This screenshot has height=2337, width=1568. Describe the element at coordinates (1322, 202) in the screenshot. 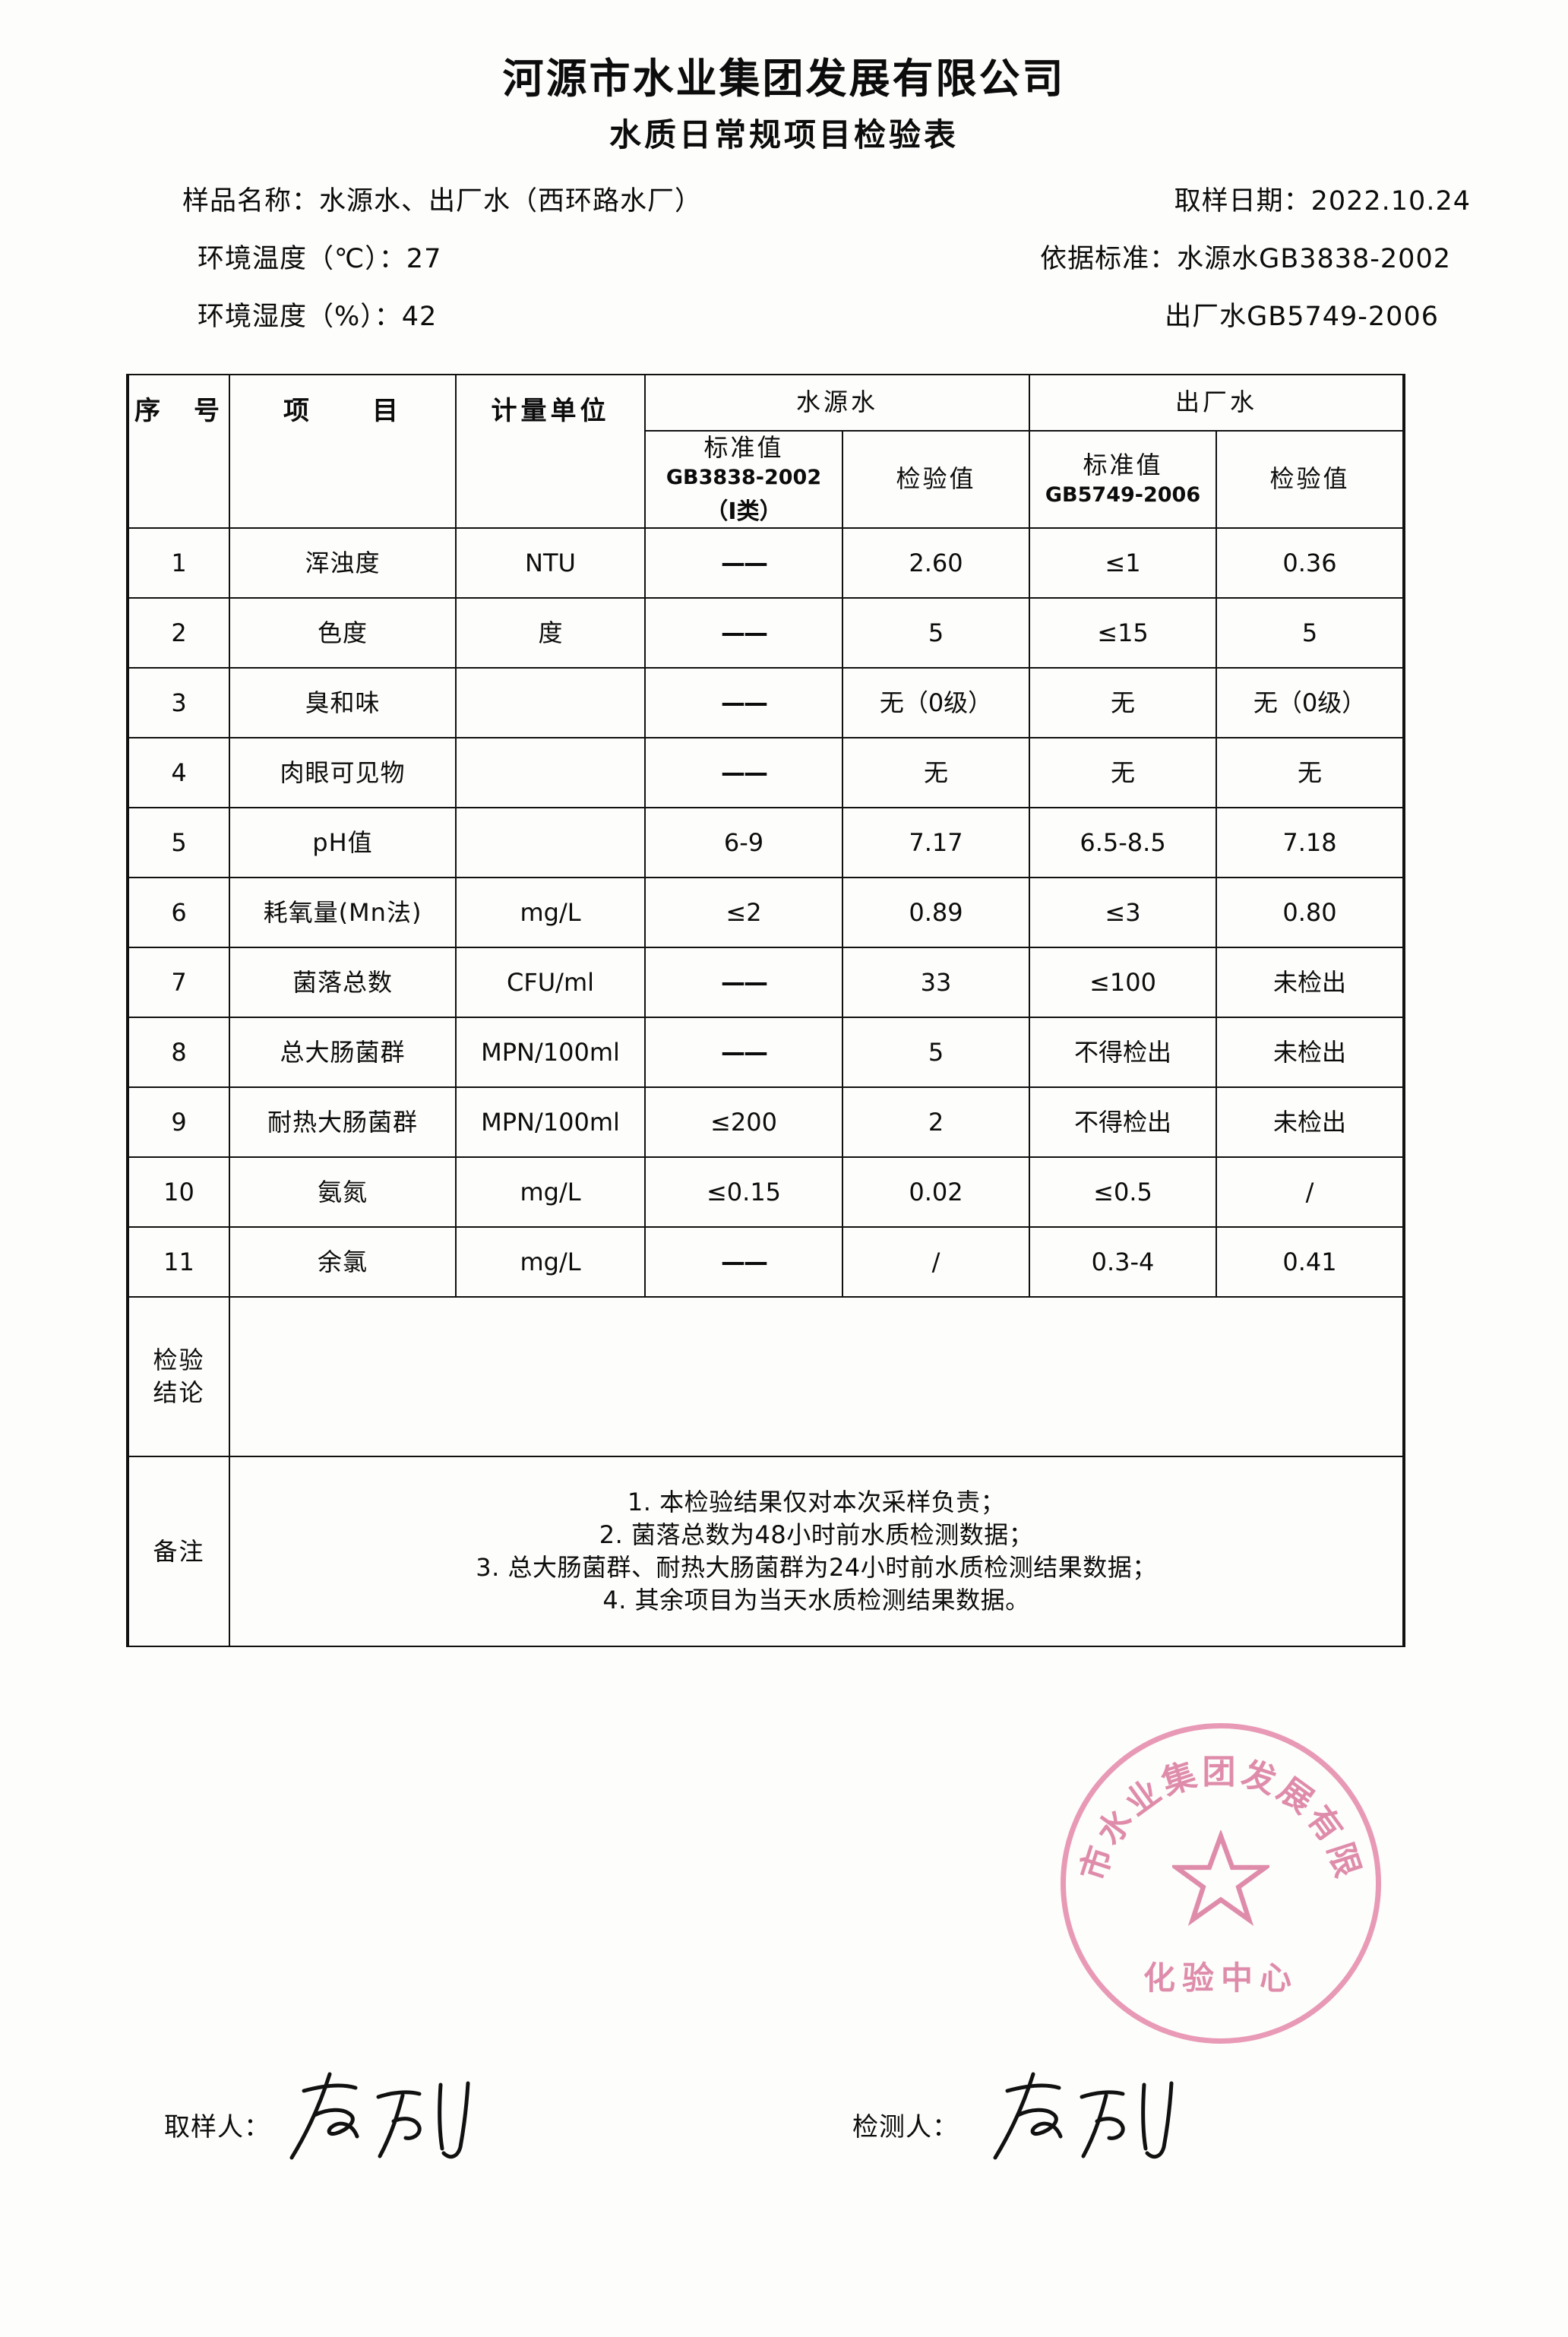

I see `sampling-date-label: 取样日期：2022.10.24` at that location.